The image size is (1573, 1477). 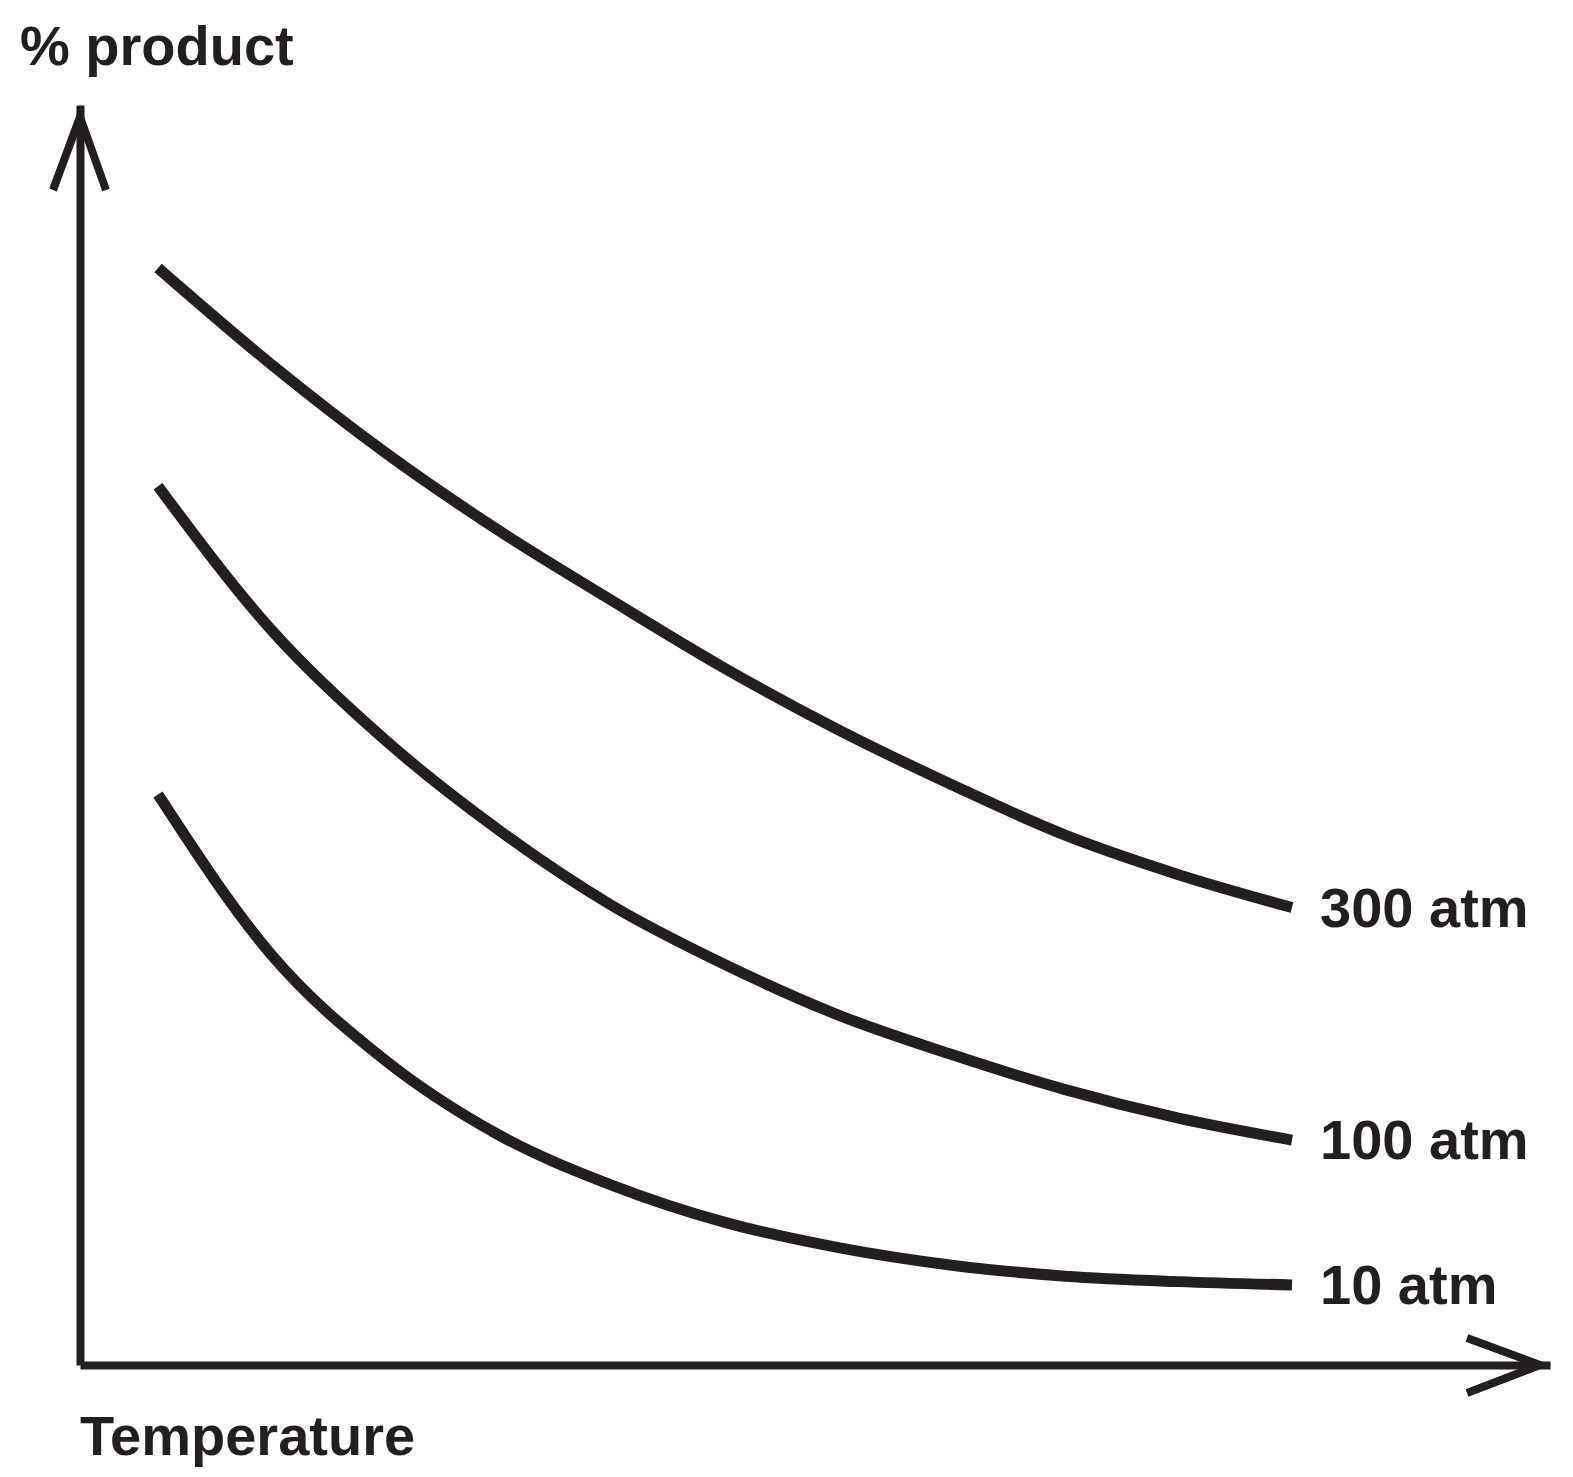 What do you see at coordinates (1424, 907) in the screenshot?
I see `series-label: 300 atm` at bounding box center [1424, 907].